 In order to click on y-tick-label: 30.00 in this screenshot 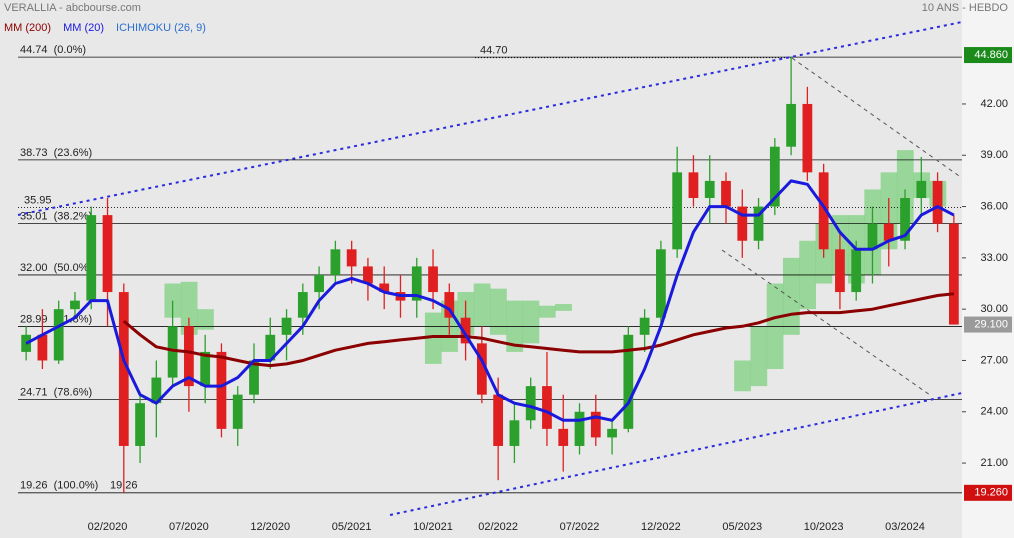, I will do `click(994, 309)`.